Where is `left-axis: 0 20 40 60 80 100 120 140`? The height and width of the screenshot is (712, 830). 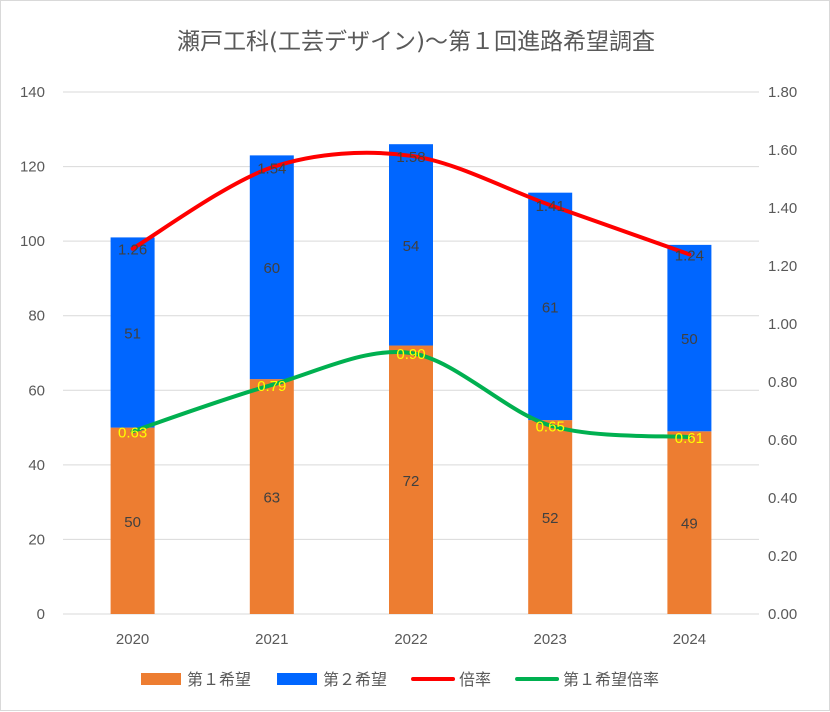 left-axis: 0 20 40 60 80 100 120 140 is located at coordinates (32, 353).